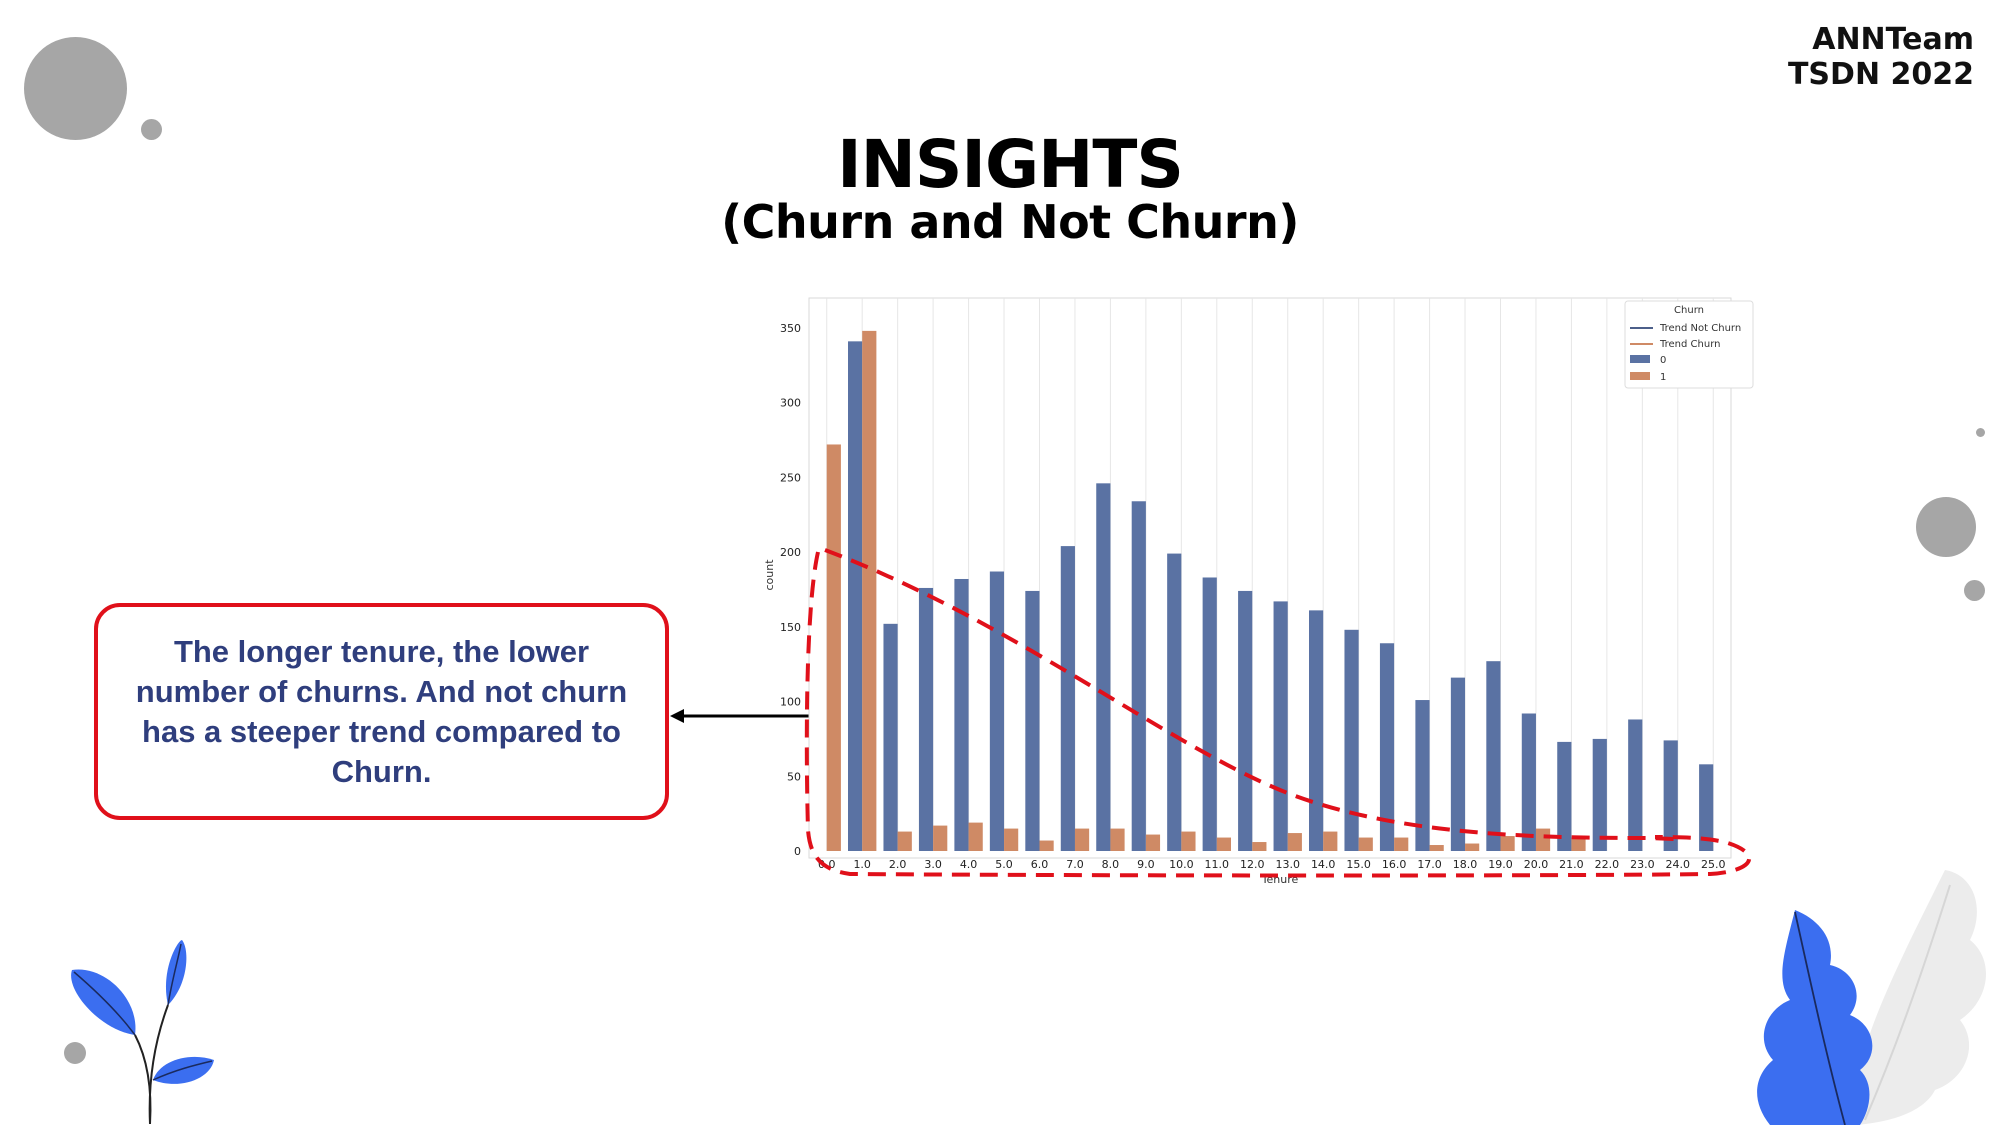  Describe the element at coordinates (1394, 864) in the screenshot. I see `x-tick-label: 16.0` at that location.